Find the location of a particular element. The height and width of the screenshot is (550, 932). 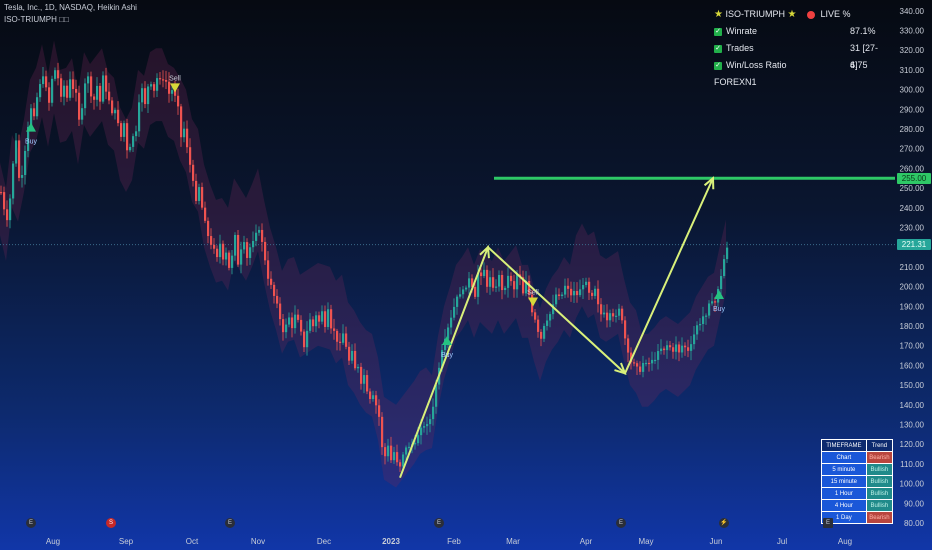

y-tick-label: 110.00 is located at coordinates (912, 464).